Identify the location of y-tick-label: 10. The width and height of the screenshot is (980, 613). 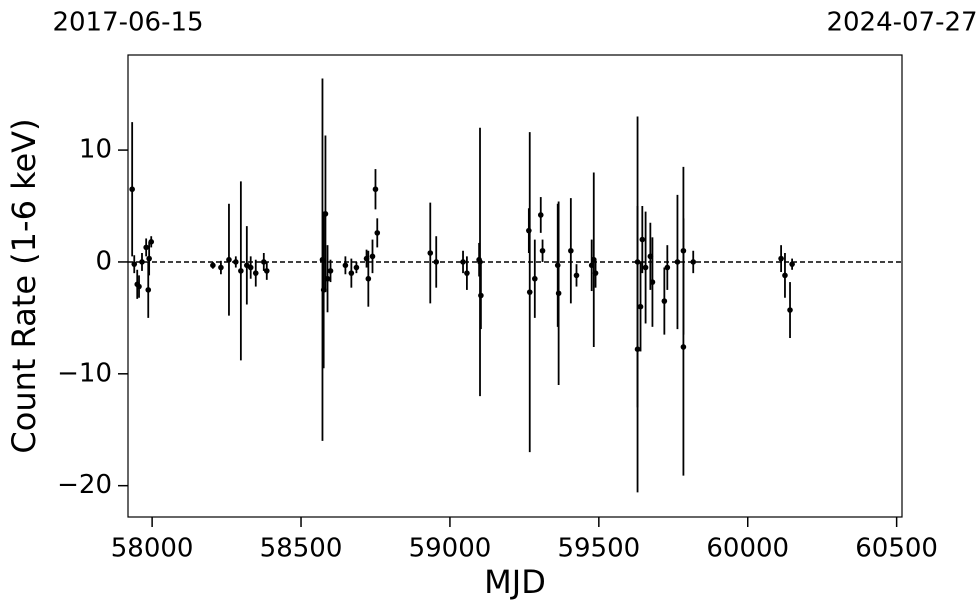
(95, 150).